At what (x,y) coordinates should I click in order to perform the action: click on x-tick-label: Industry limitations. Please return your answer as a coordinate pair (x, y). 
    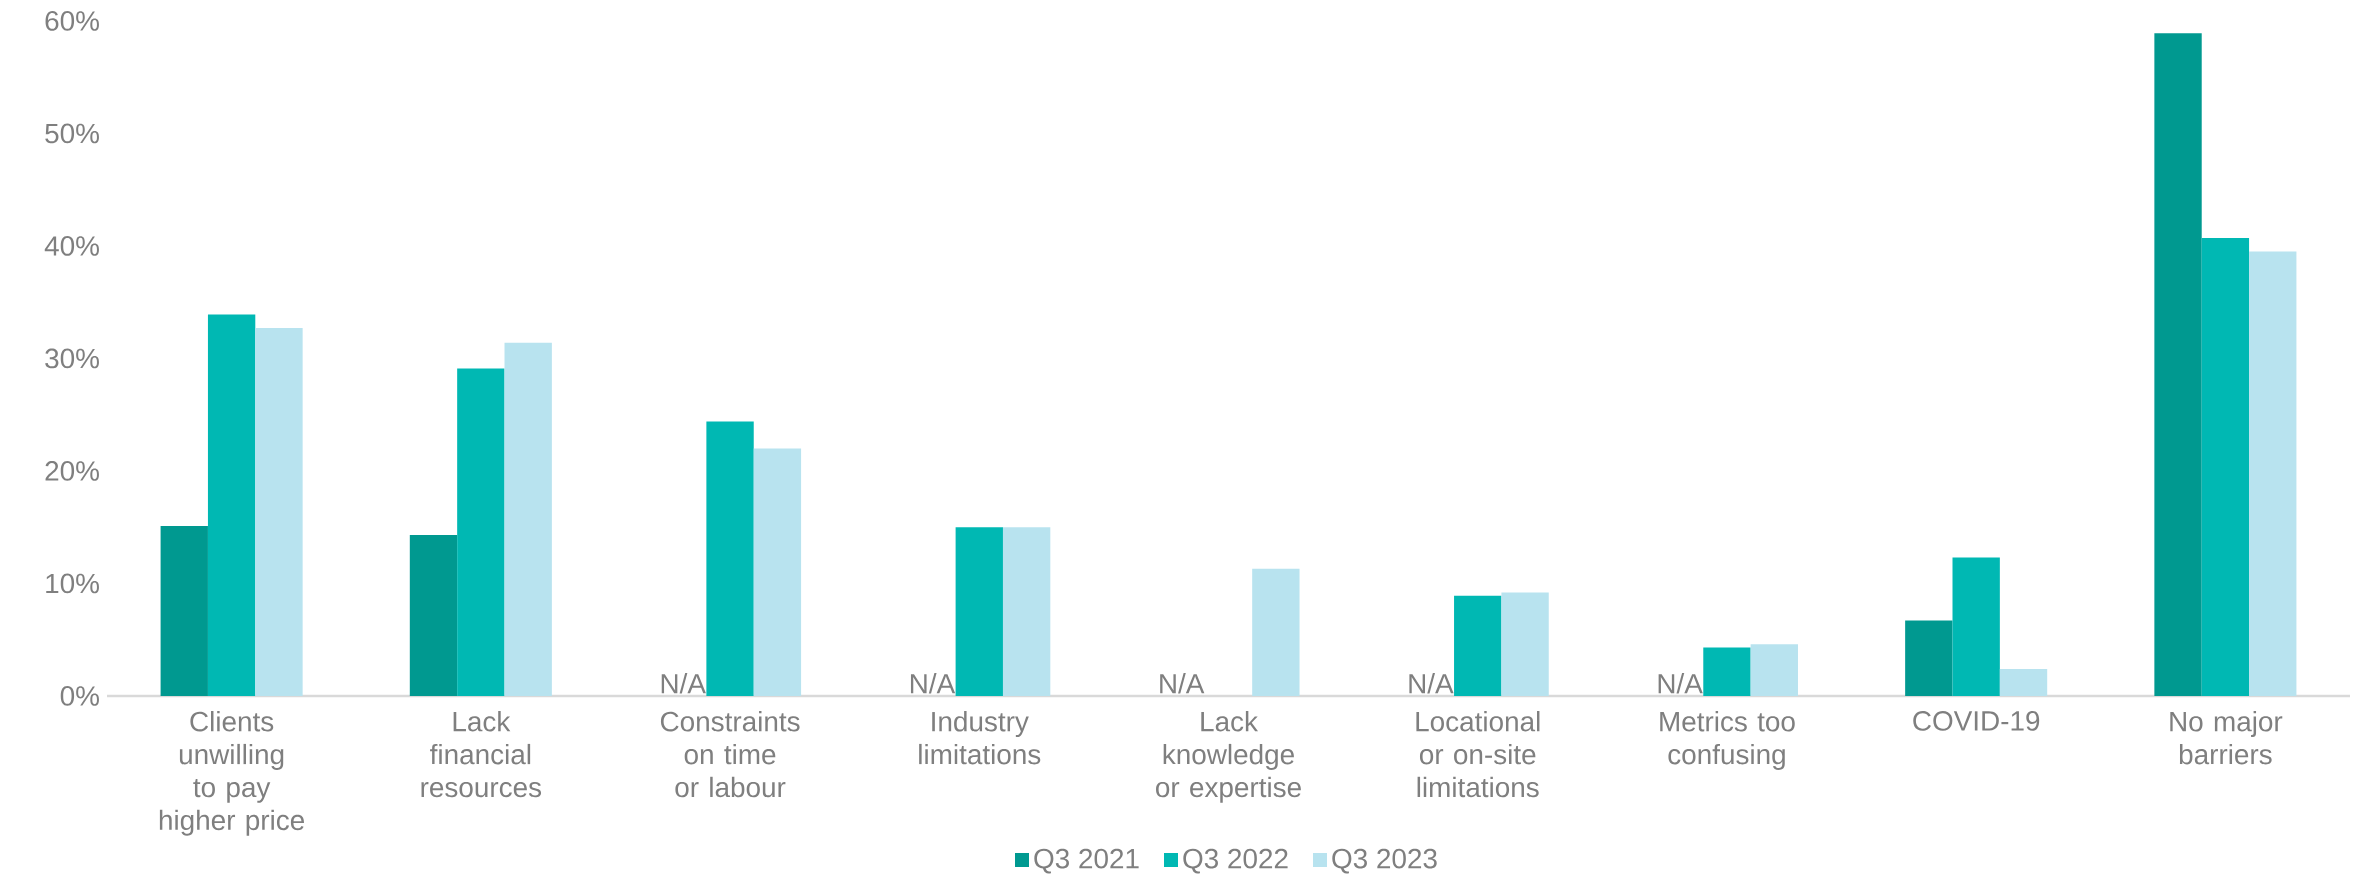
    Looking at the image, I should click on (980, 738).